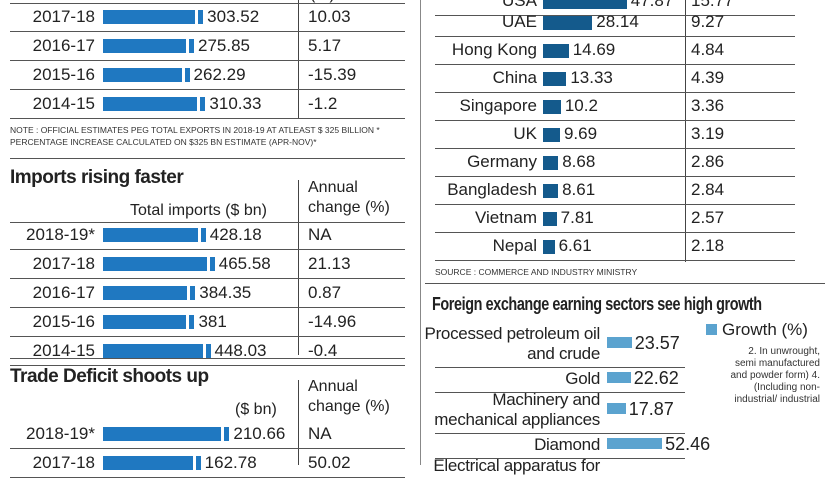 The width and height of the screenshot is (826, 478). Describe the element at coordinates (514, 77) in the screenshot. I see `country-label: China` at that location.